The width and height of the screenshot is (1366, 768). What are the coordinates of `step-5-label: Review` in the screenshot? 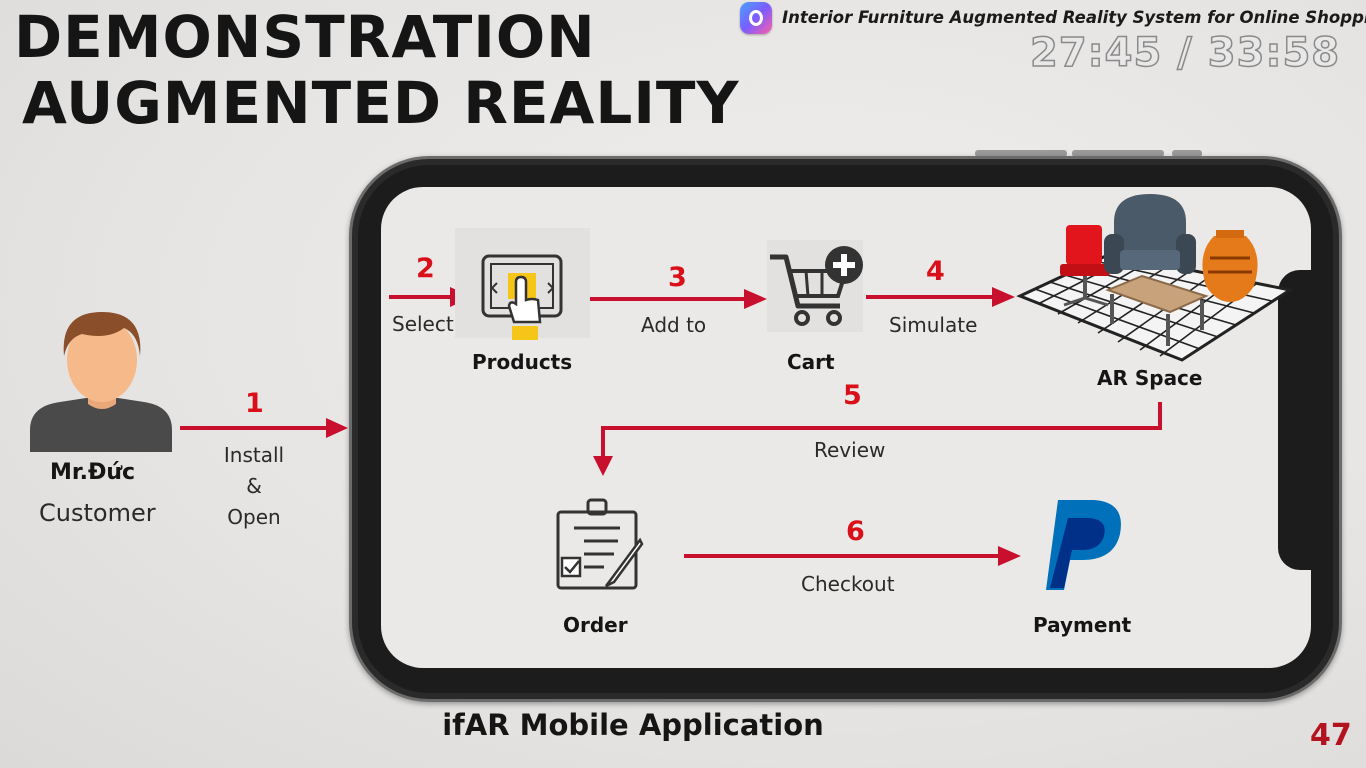 It's located at (850, 450).